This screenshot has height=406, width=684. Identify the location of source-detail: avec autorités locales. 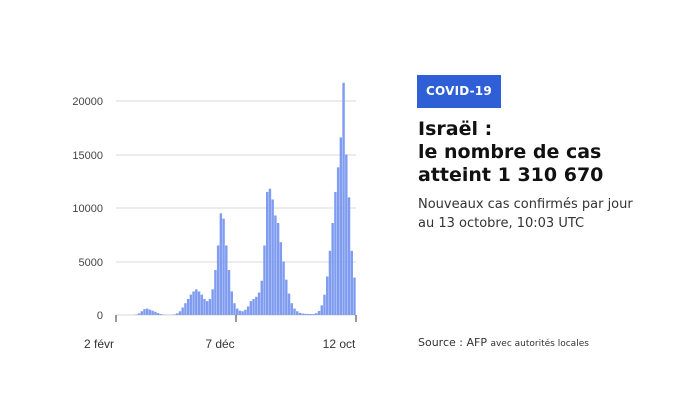
(539, 344).